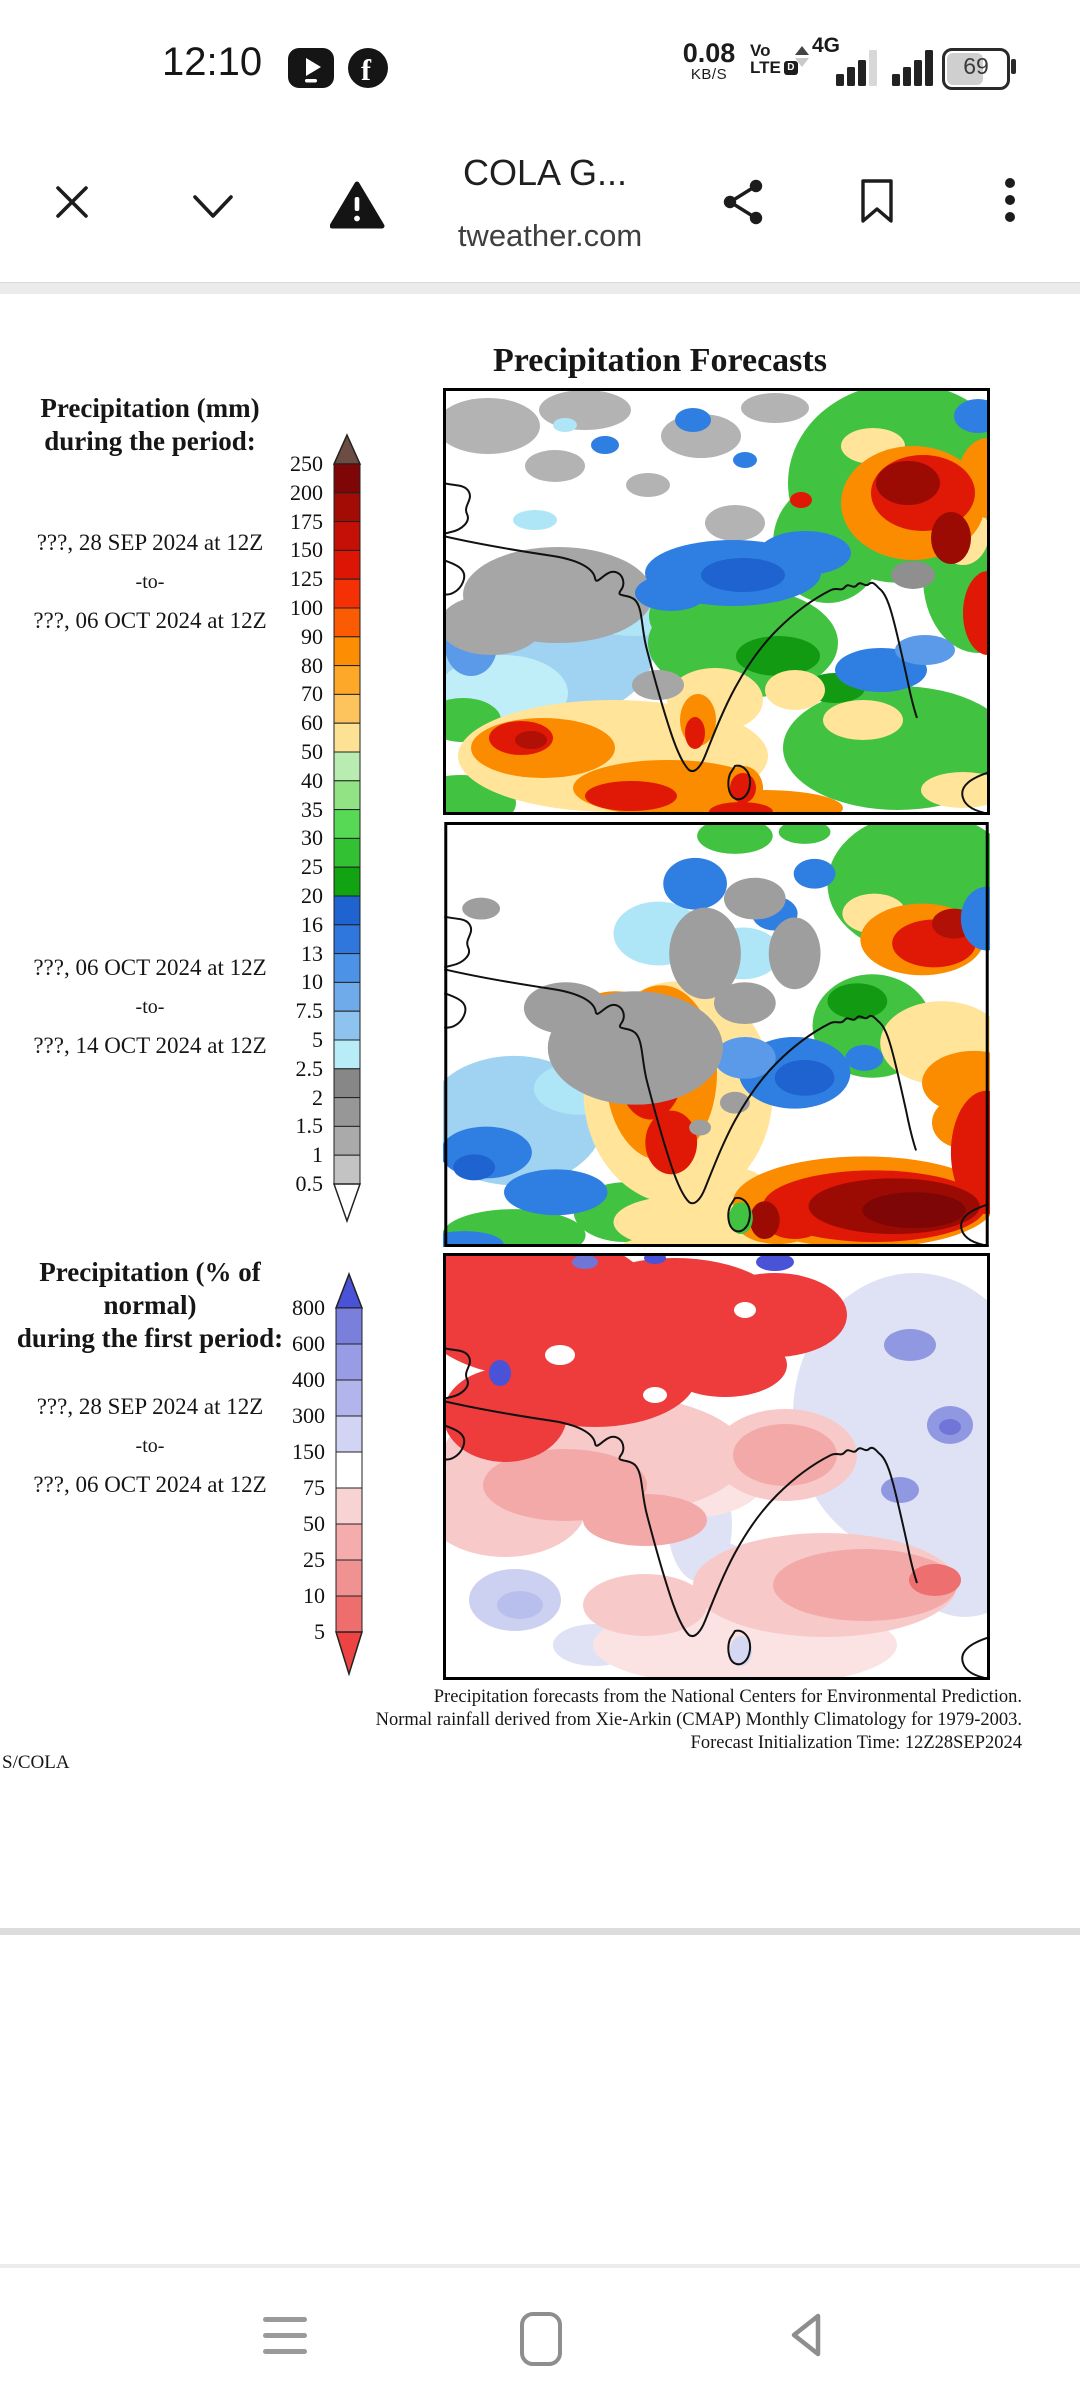  Describe the element at coordinates (309, 1011) in the screenshot. I see `colorbar-label: 7.5` at that location.